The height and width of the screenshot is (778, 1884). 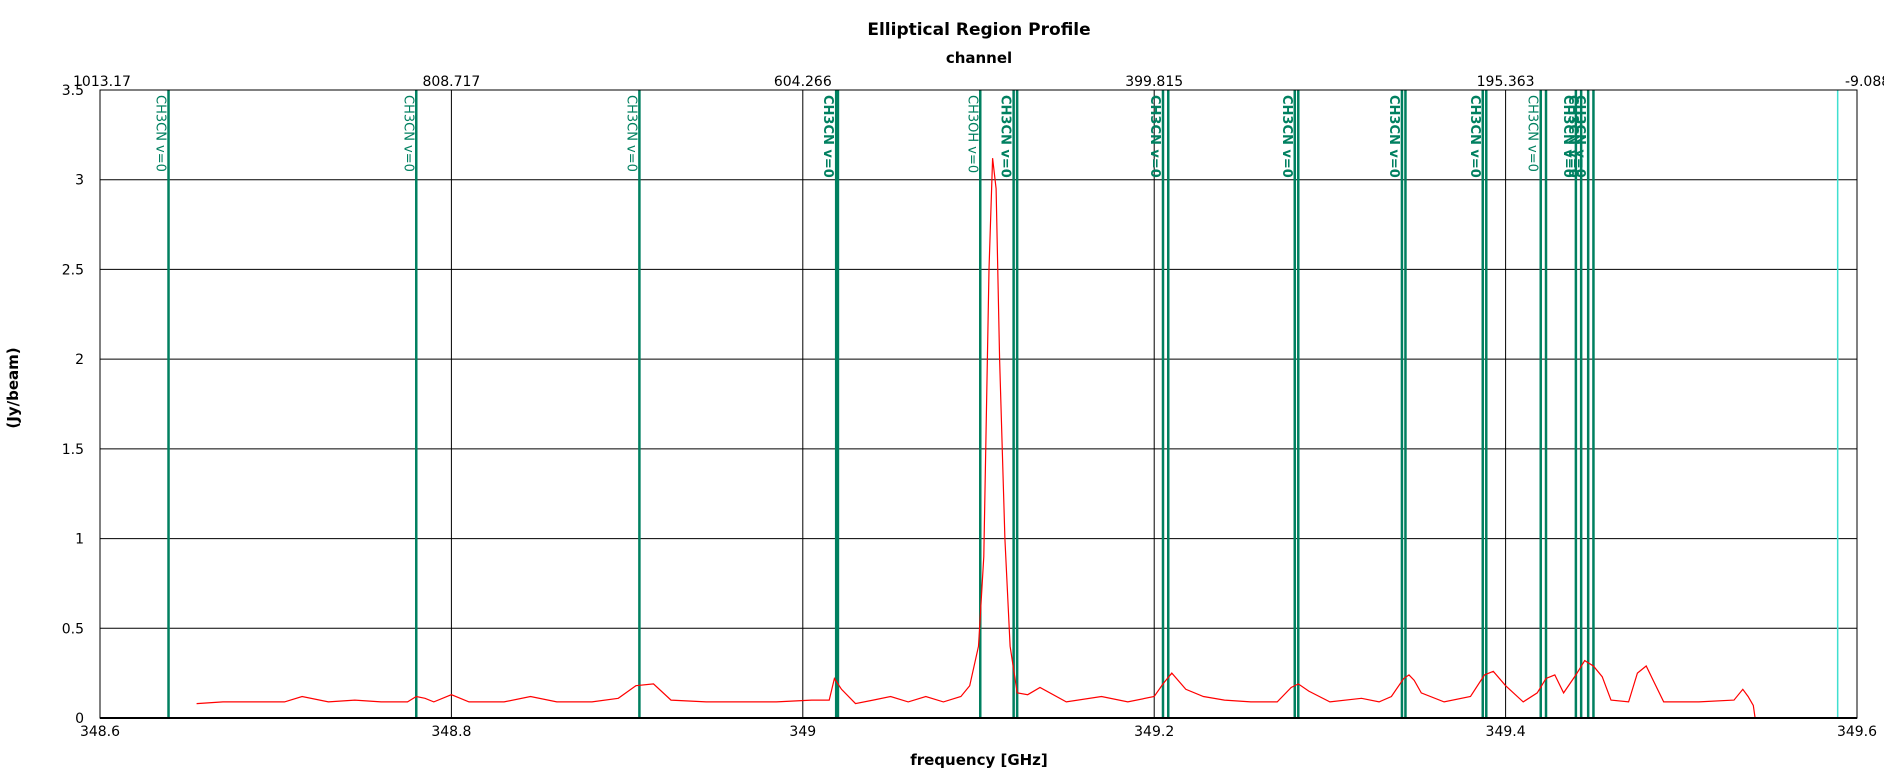 I want to click on y-tick-label: 2, so click(x=79, y=360).